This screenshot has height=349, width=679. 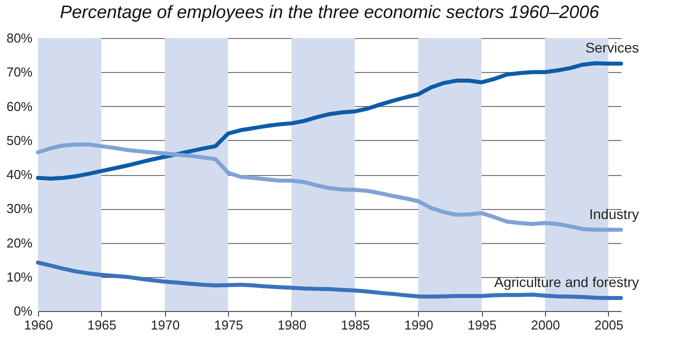 What do you see at coordinates (19, 276) in the screenshot?
I see `y-tick-label: 10%` at bounding box center [19, 276].